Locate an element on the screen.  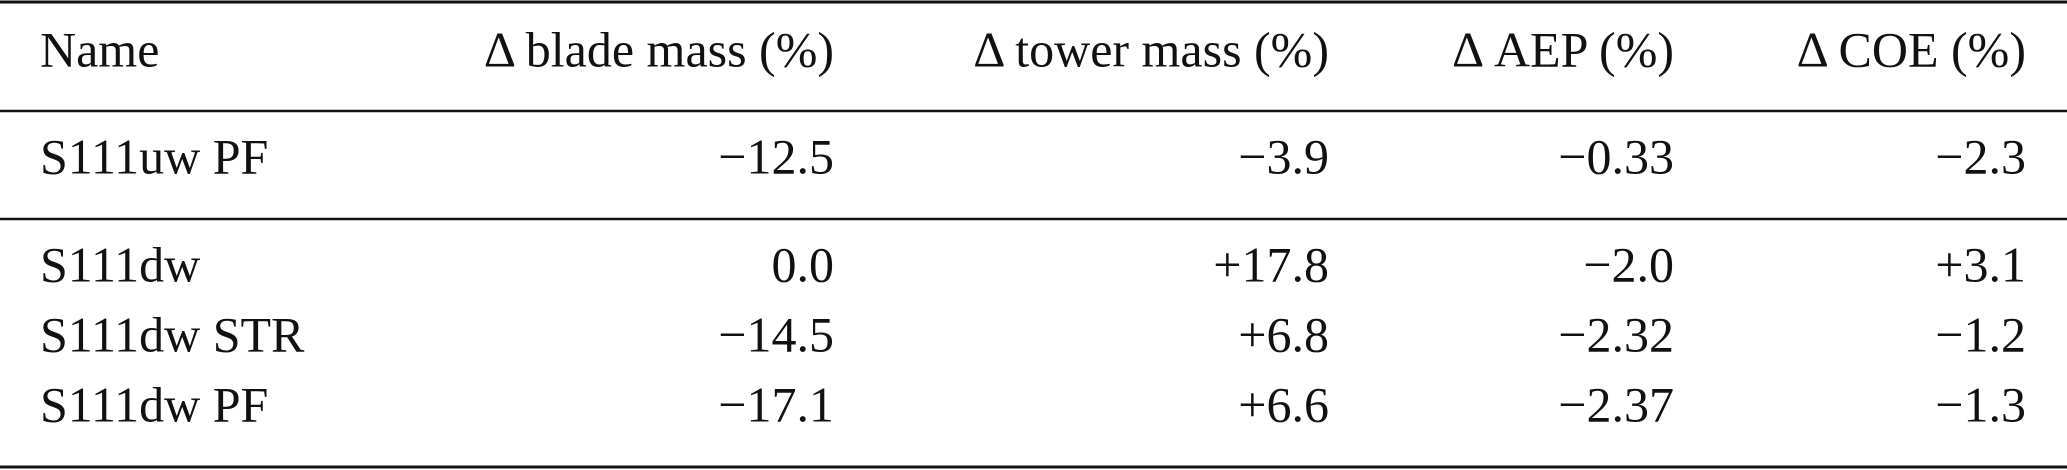
cell: +6.8 is located at coordinates (1283, 334).